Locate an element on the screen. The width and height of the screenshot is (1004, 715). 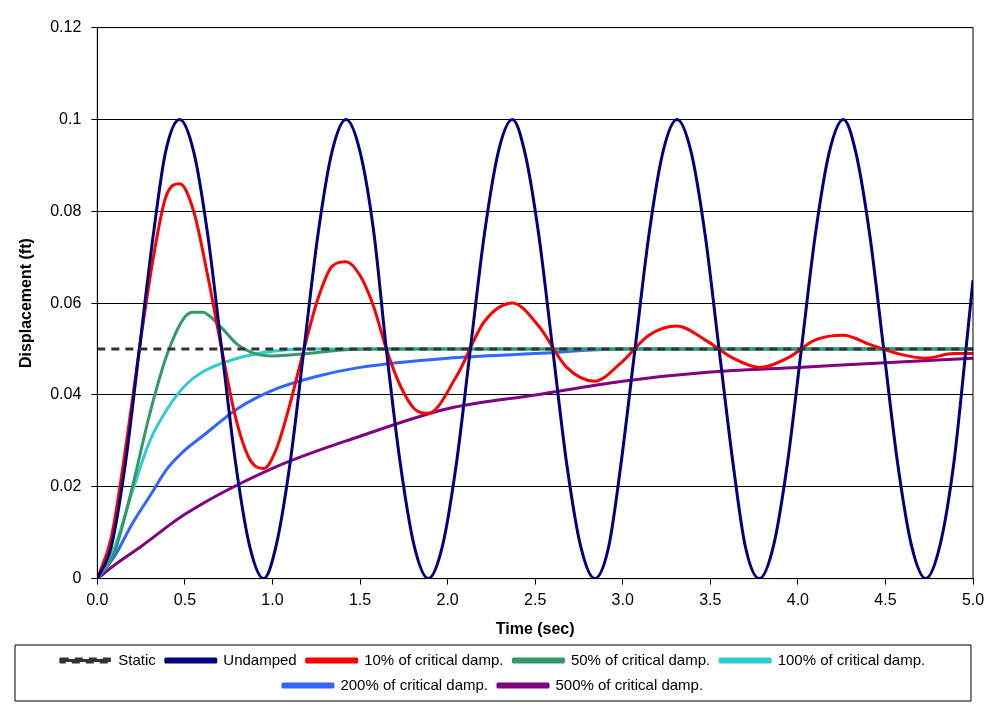
x-tick-label: 3.0 is located at coordinates (622, 599).